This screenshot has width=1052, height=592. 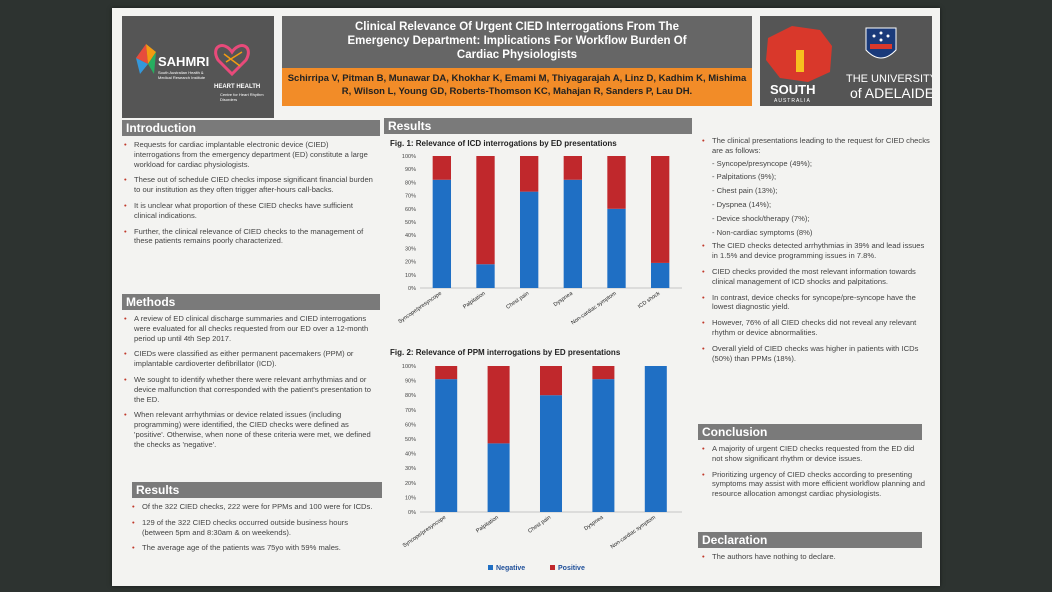 I want to click on south-australia-logo-icon, so click(x=799, y=54).